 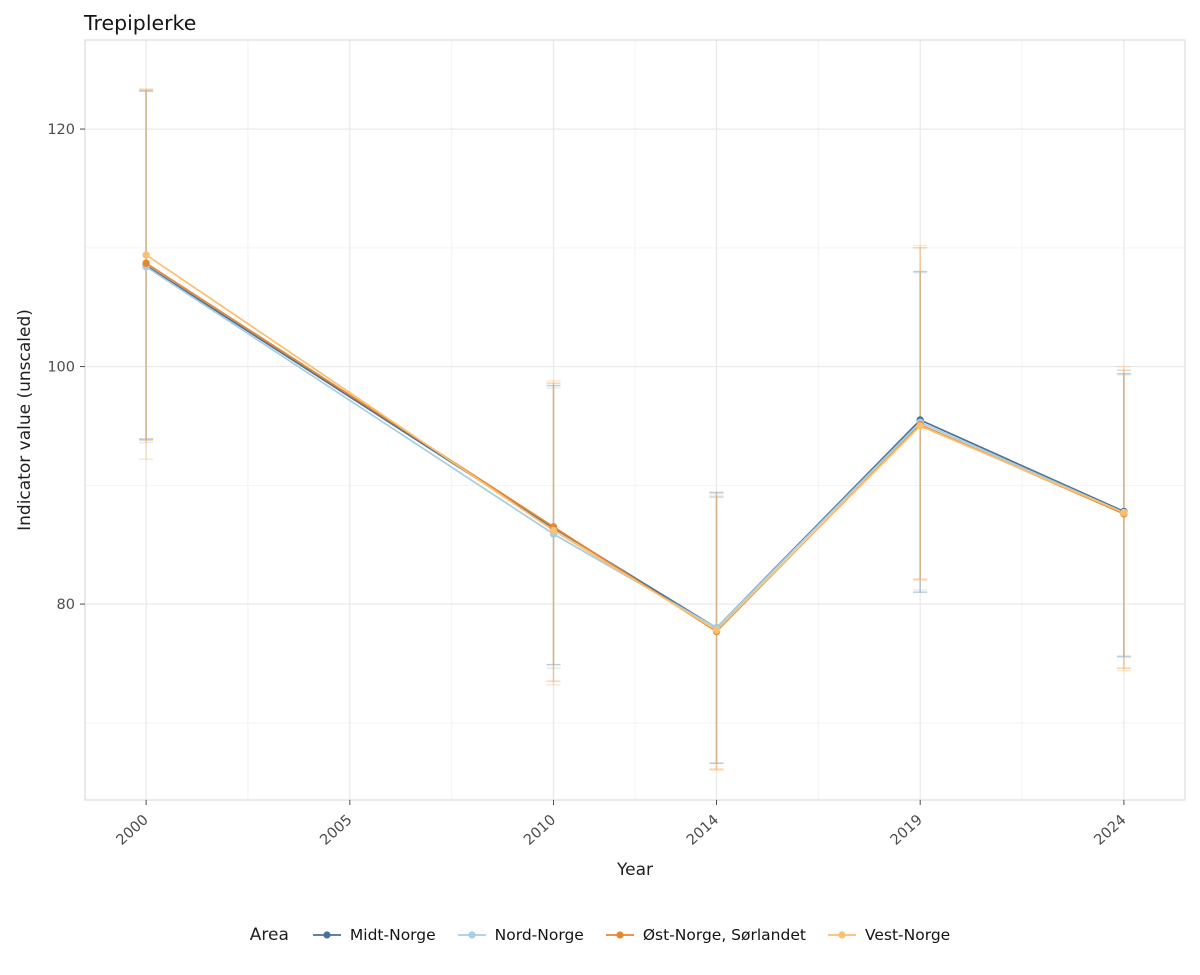 I want to click on y-tick-label: 120, so click(x=61, y=130).